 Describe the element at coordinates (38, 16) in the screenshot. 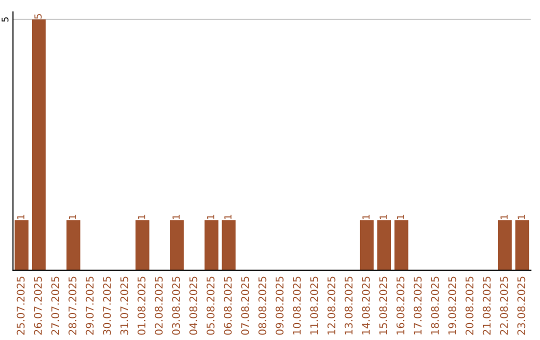

I see `data-label: 5` at that location.